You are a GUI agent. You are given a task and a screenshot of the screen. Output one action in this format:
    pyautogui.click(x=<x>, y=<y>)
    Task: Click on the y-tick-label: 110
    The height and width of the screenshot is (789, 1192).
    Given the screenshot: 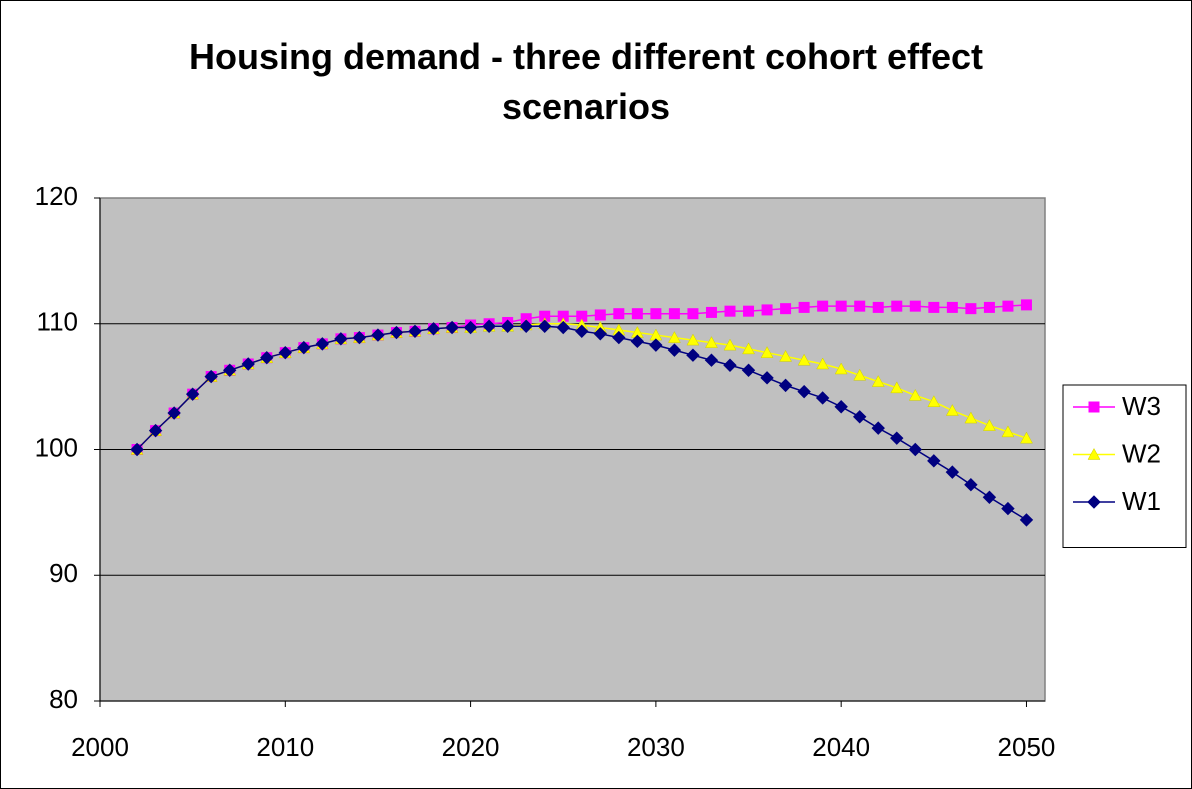 What is the action you would take?
    pyautogui.click(x=57, y=322)
    